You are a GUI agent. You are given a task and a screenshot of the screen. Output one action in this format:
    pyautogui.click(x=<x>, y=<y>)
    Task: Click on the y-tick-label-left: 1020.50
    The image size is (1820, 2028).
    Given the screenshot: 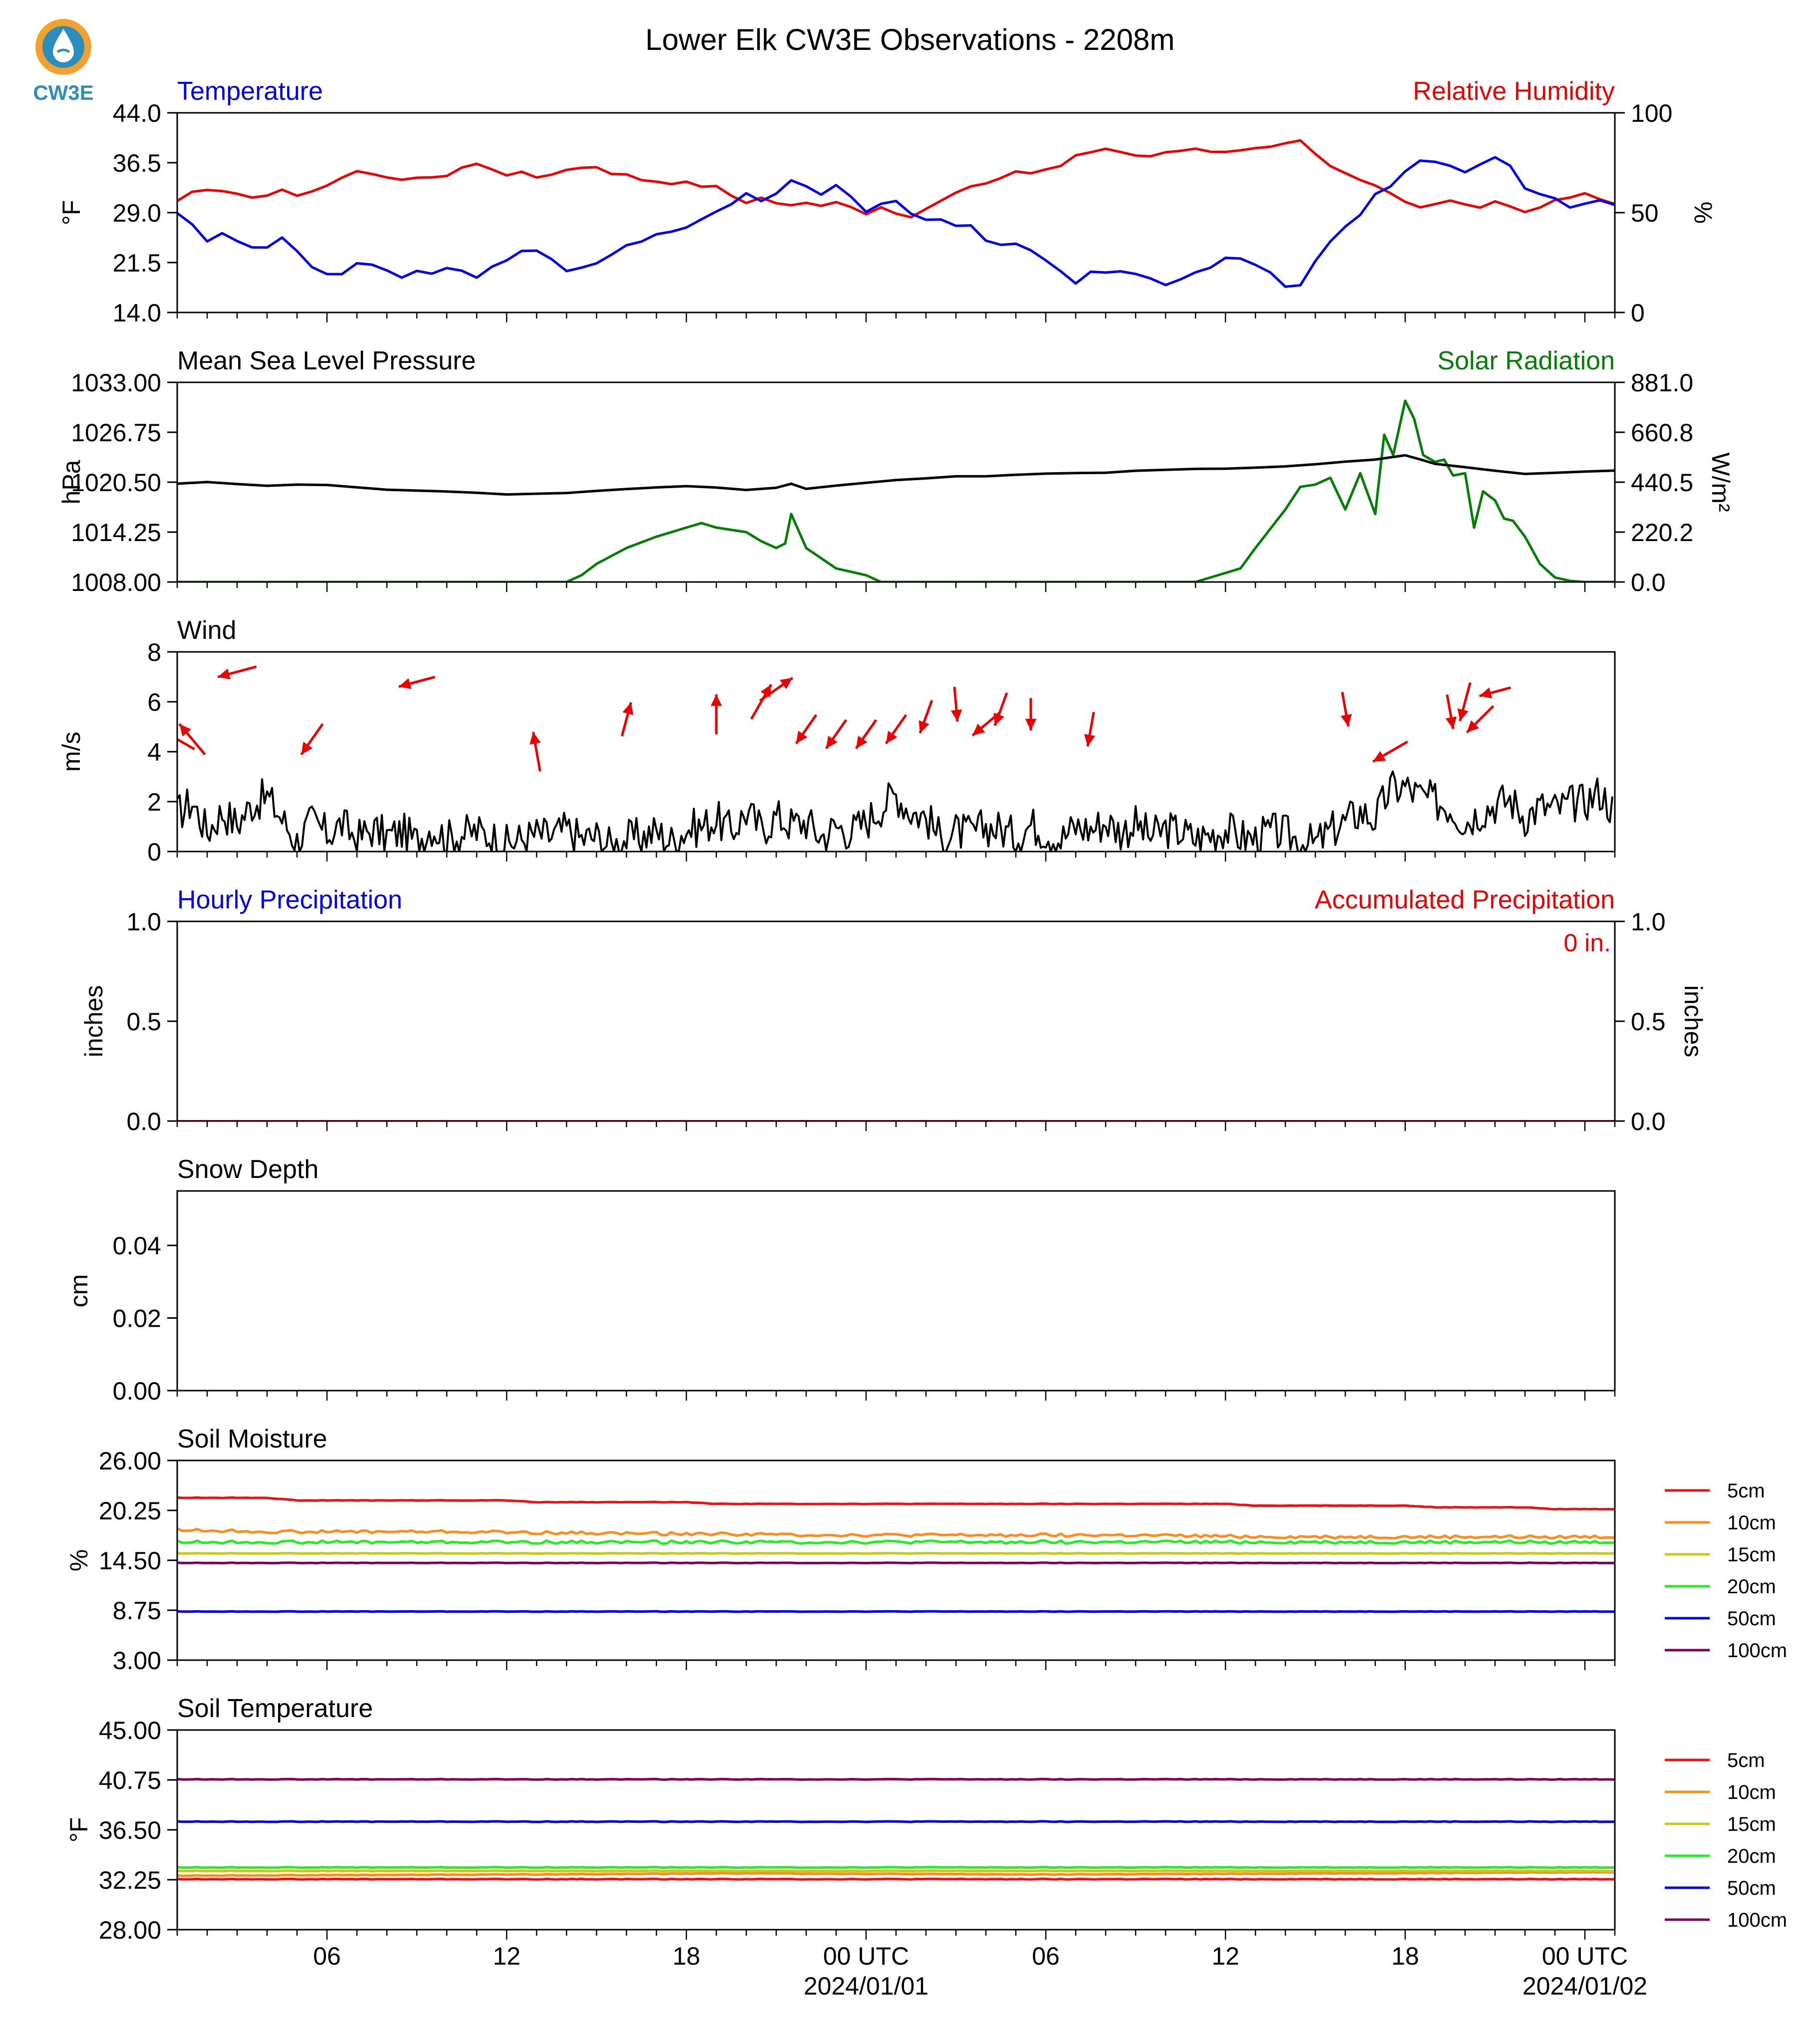 What is the action you would take?
    pyautogui.click(x=116, y=483)
    